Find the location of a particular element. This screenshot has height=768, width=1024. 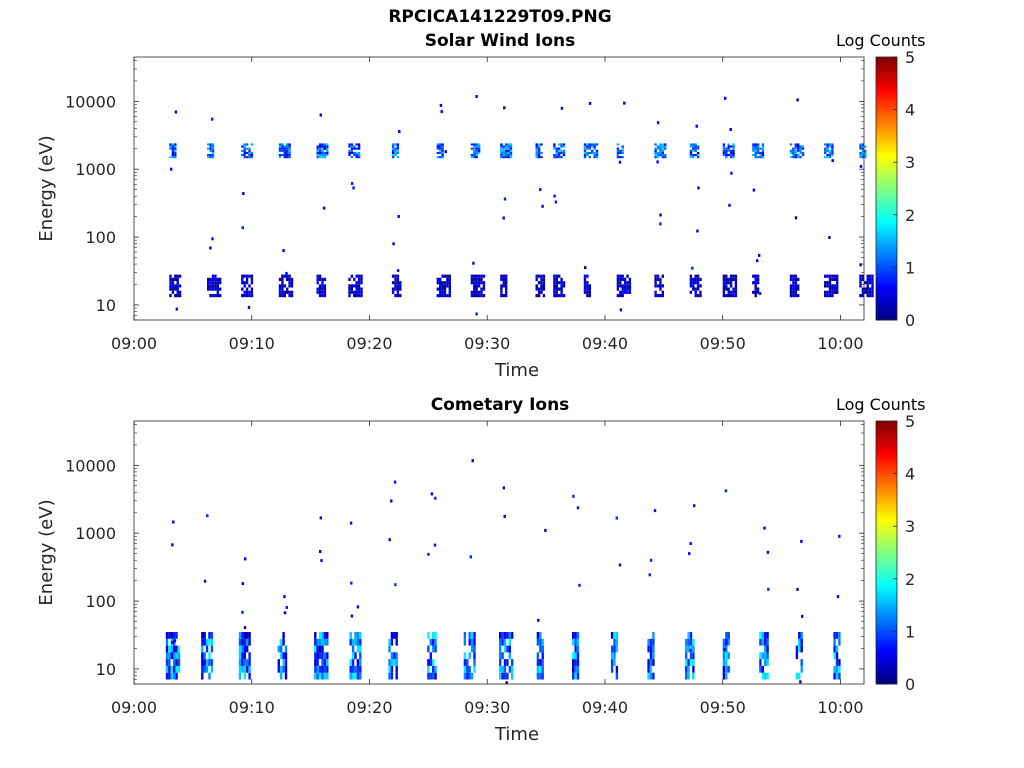

x-tick-label: 09:40 is located at coordinates (605, 707).